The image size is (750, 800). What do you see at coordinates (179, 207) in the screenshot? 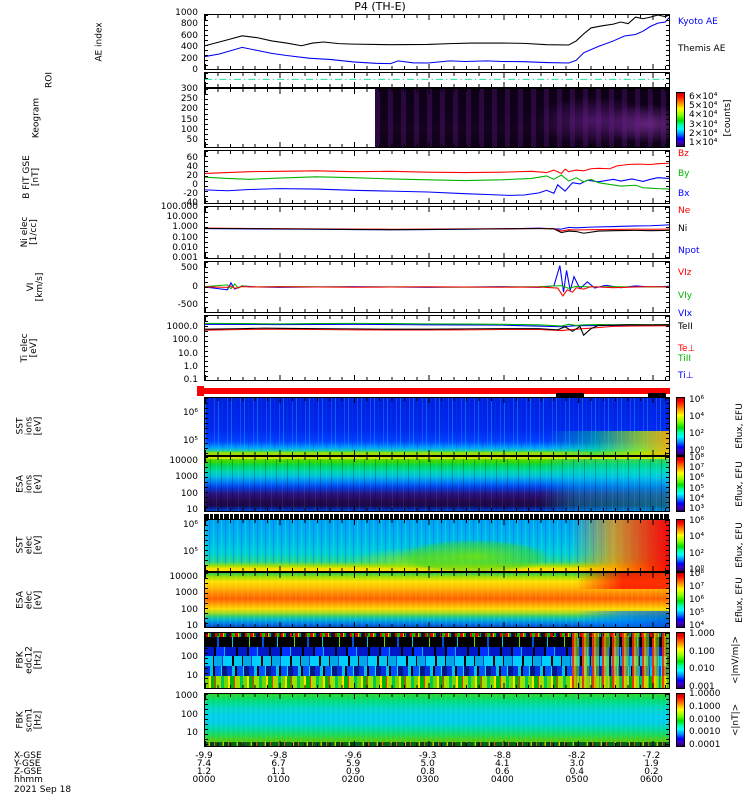
I see `y-tick-label: 100.000` at bounding box center [179, 207].